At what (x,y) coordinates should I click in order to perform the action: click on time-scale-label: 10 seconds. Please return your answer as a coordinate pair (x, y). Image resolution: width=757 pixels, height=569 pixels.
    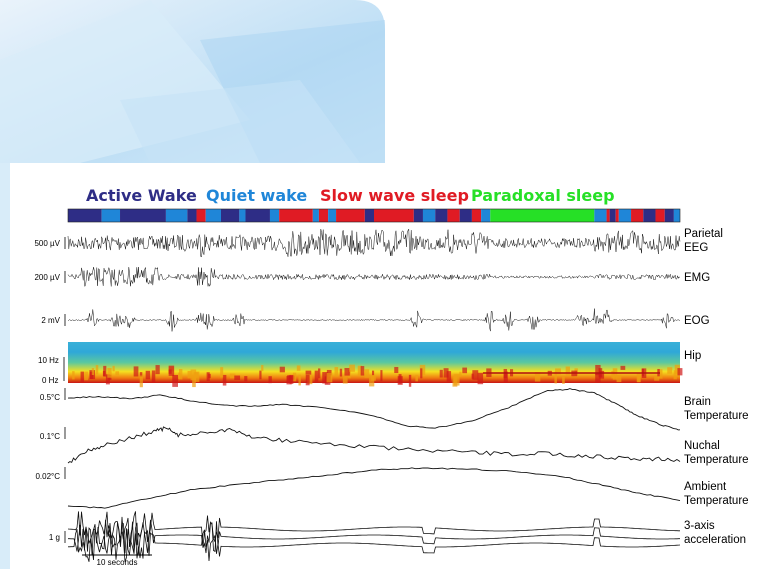
    Looking at the image, I should click on (117, 562).